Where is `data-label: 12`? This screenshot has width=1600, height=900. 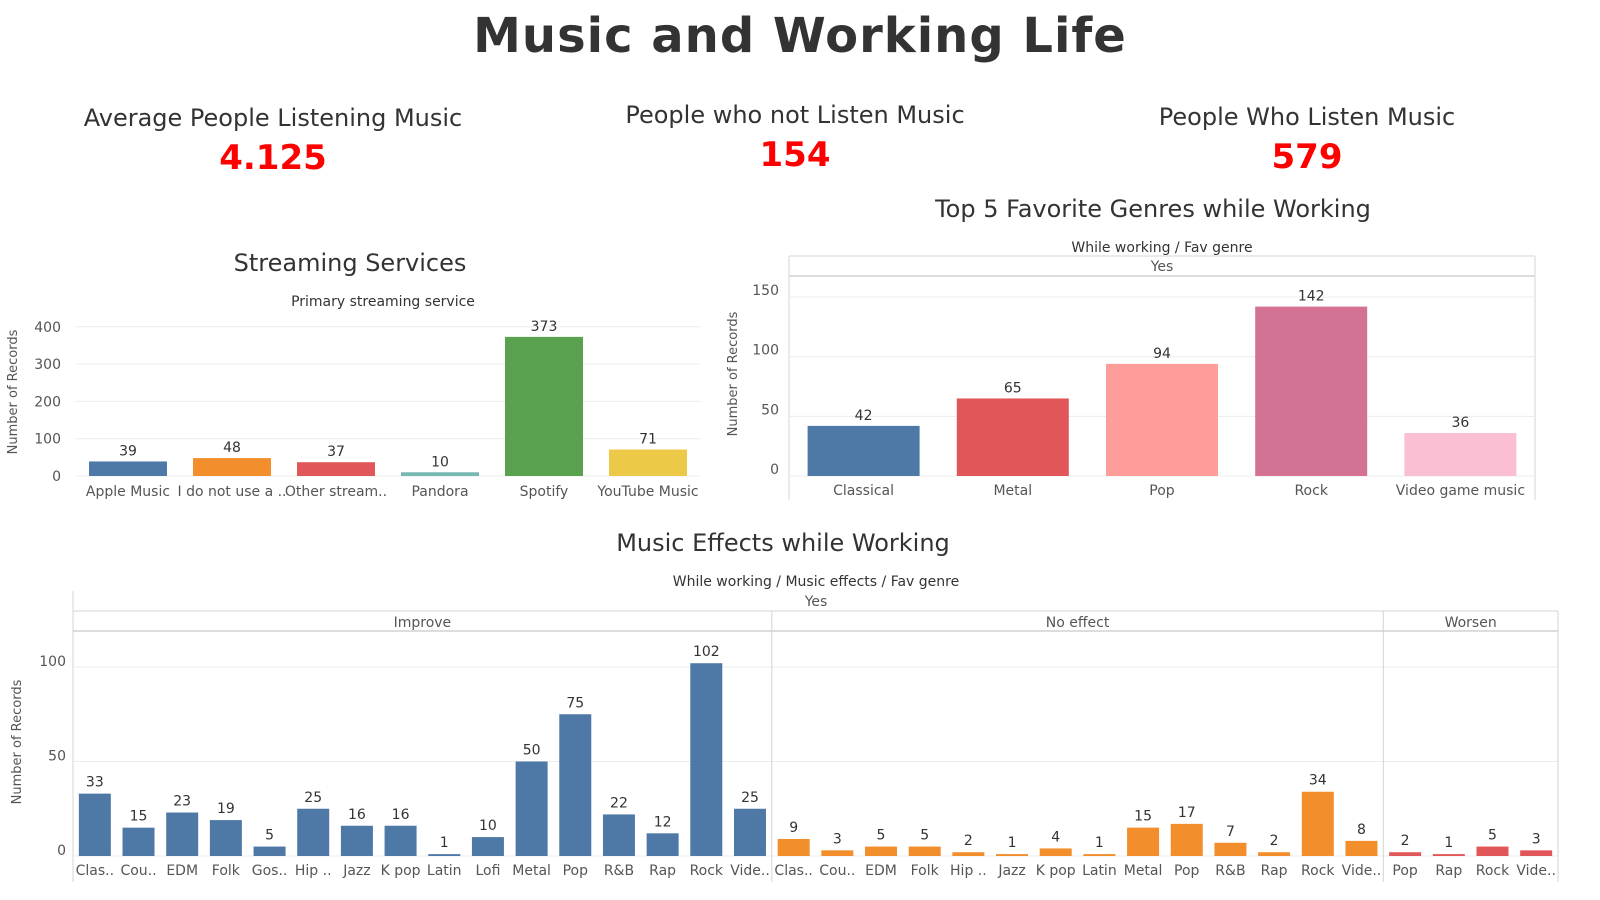
data-label: 12 is located at coordinates (663, 822).